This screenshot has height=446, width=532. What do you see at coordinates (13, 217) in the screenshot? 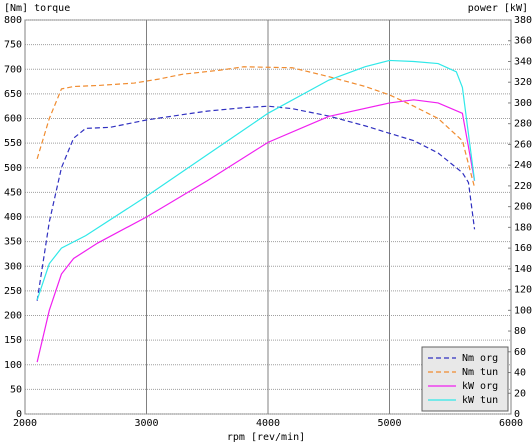
I see `y-tick-label: 400` at bounding box center [13, 217].